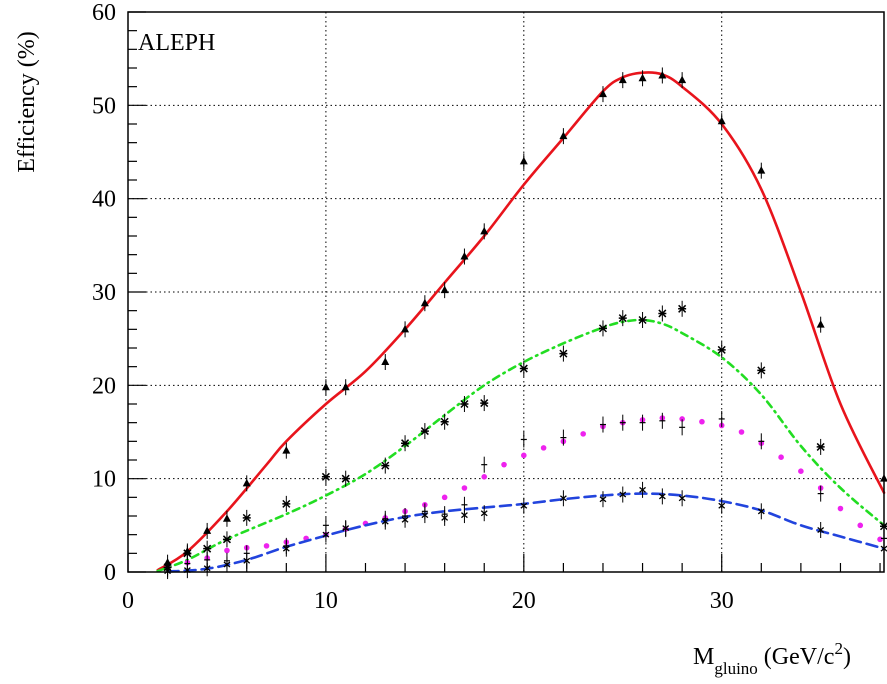 The image size is (887, 684). Describe the element at coordinates (524, 601) in the screenshot. I see `x-tick-label: 20` at that location.